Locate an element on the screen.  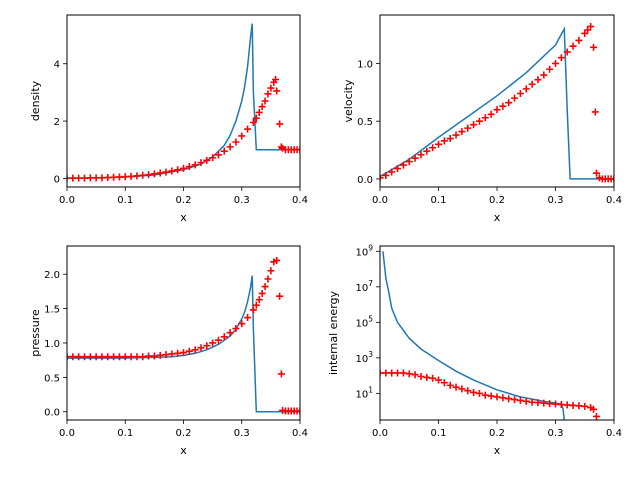
y-axis-label: velocity is located at coordinates (348, 100).